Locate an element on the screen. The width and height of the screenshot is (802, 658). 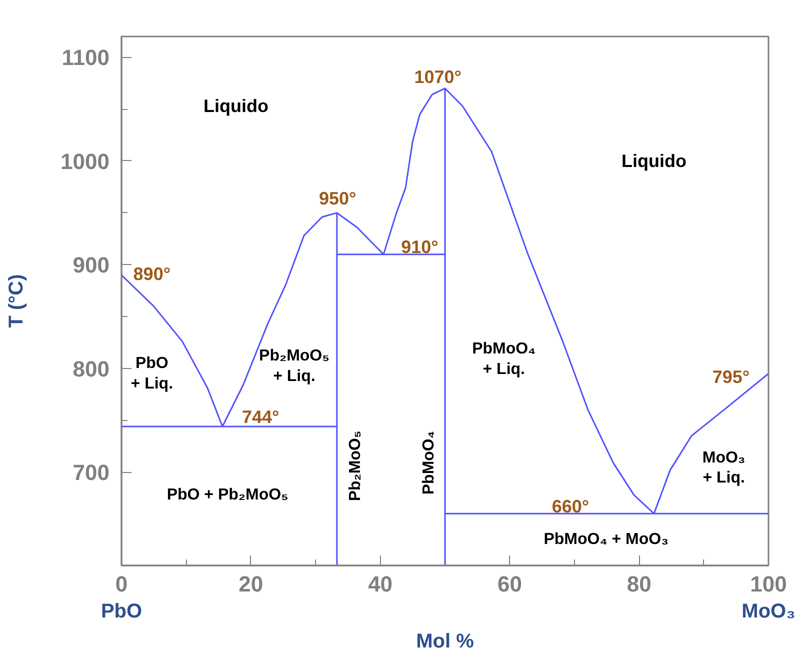
y-axis-title: T (°C) is located at coordinates (17, 301).